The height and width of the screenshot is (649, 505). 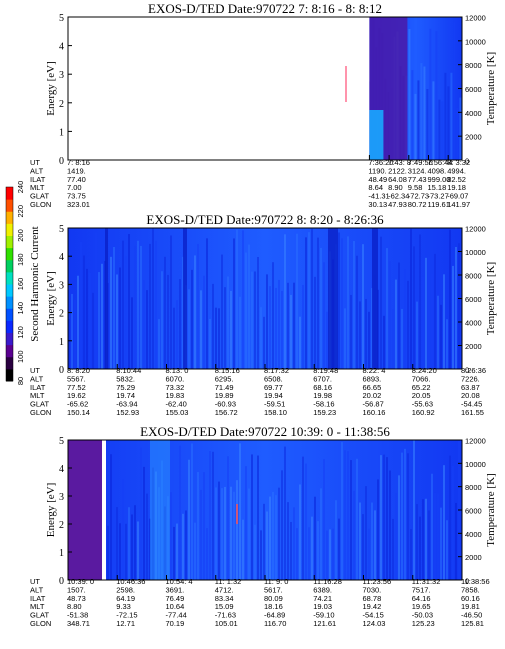 I want to click on y2-tick-label: 10000, so click(x=475, y=464).